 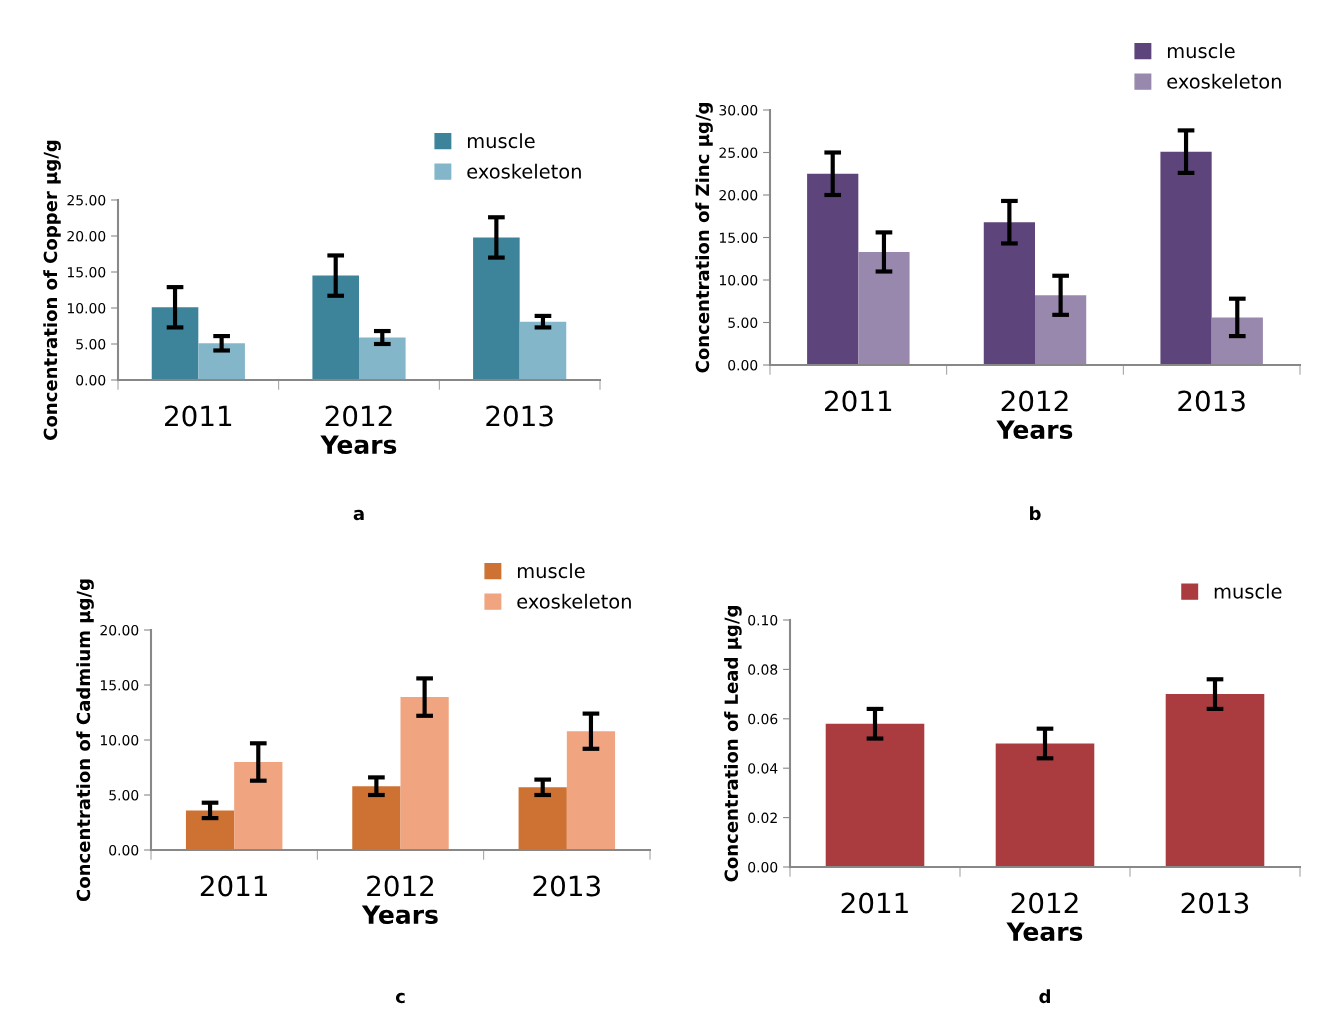 I want to click on text: d, so click(x=1044, y=996).